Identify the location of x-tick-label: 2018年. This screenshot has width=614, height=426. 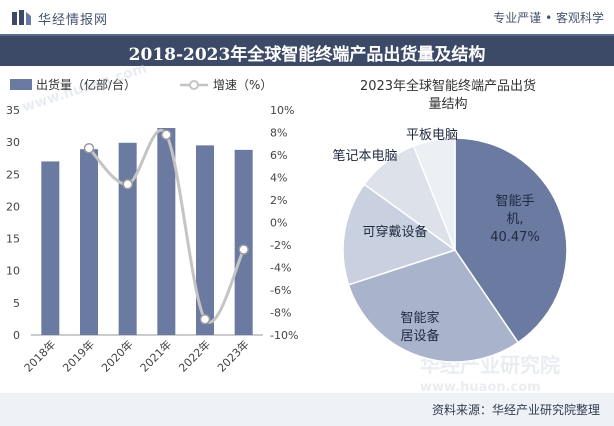
(39, 355).